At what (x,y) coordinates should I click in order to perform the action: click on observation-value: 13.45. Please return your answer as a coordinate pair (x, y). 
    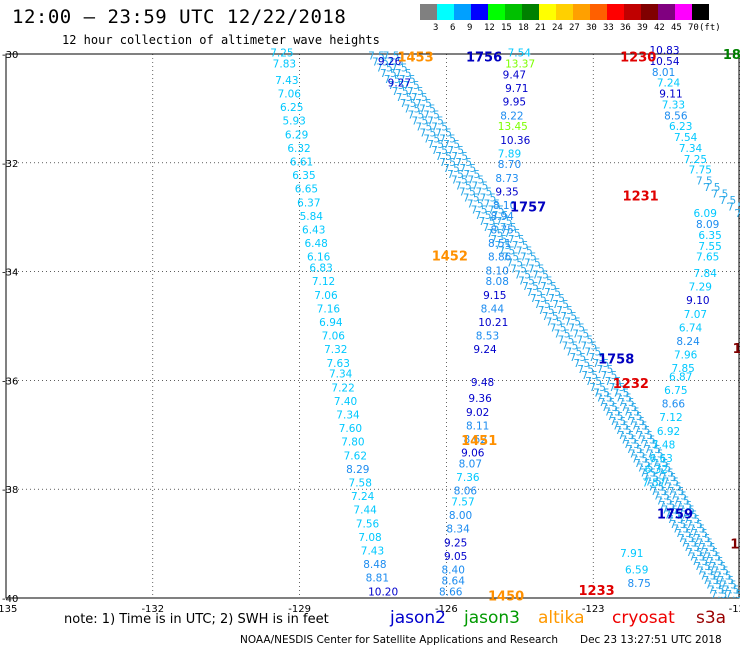
    Looking at the image, I should click on (513, 127).